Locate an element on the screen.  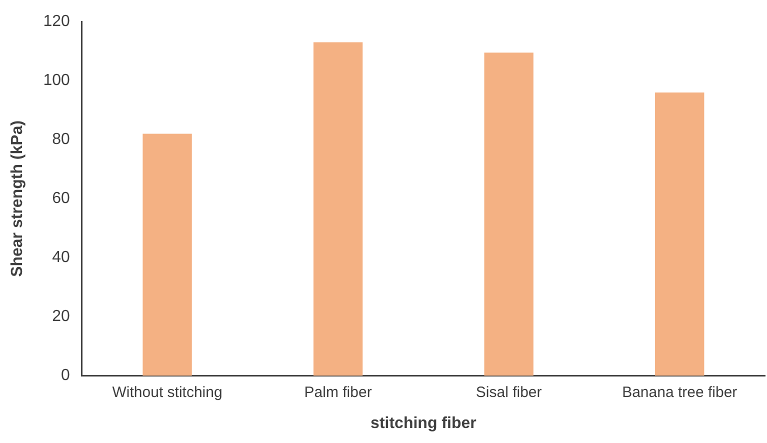
x-tick-label: Without stitching is located at coordinates (167, 392).